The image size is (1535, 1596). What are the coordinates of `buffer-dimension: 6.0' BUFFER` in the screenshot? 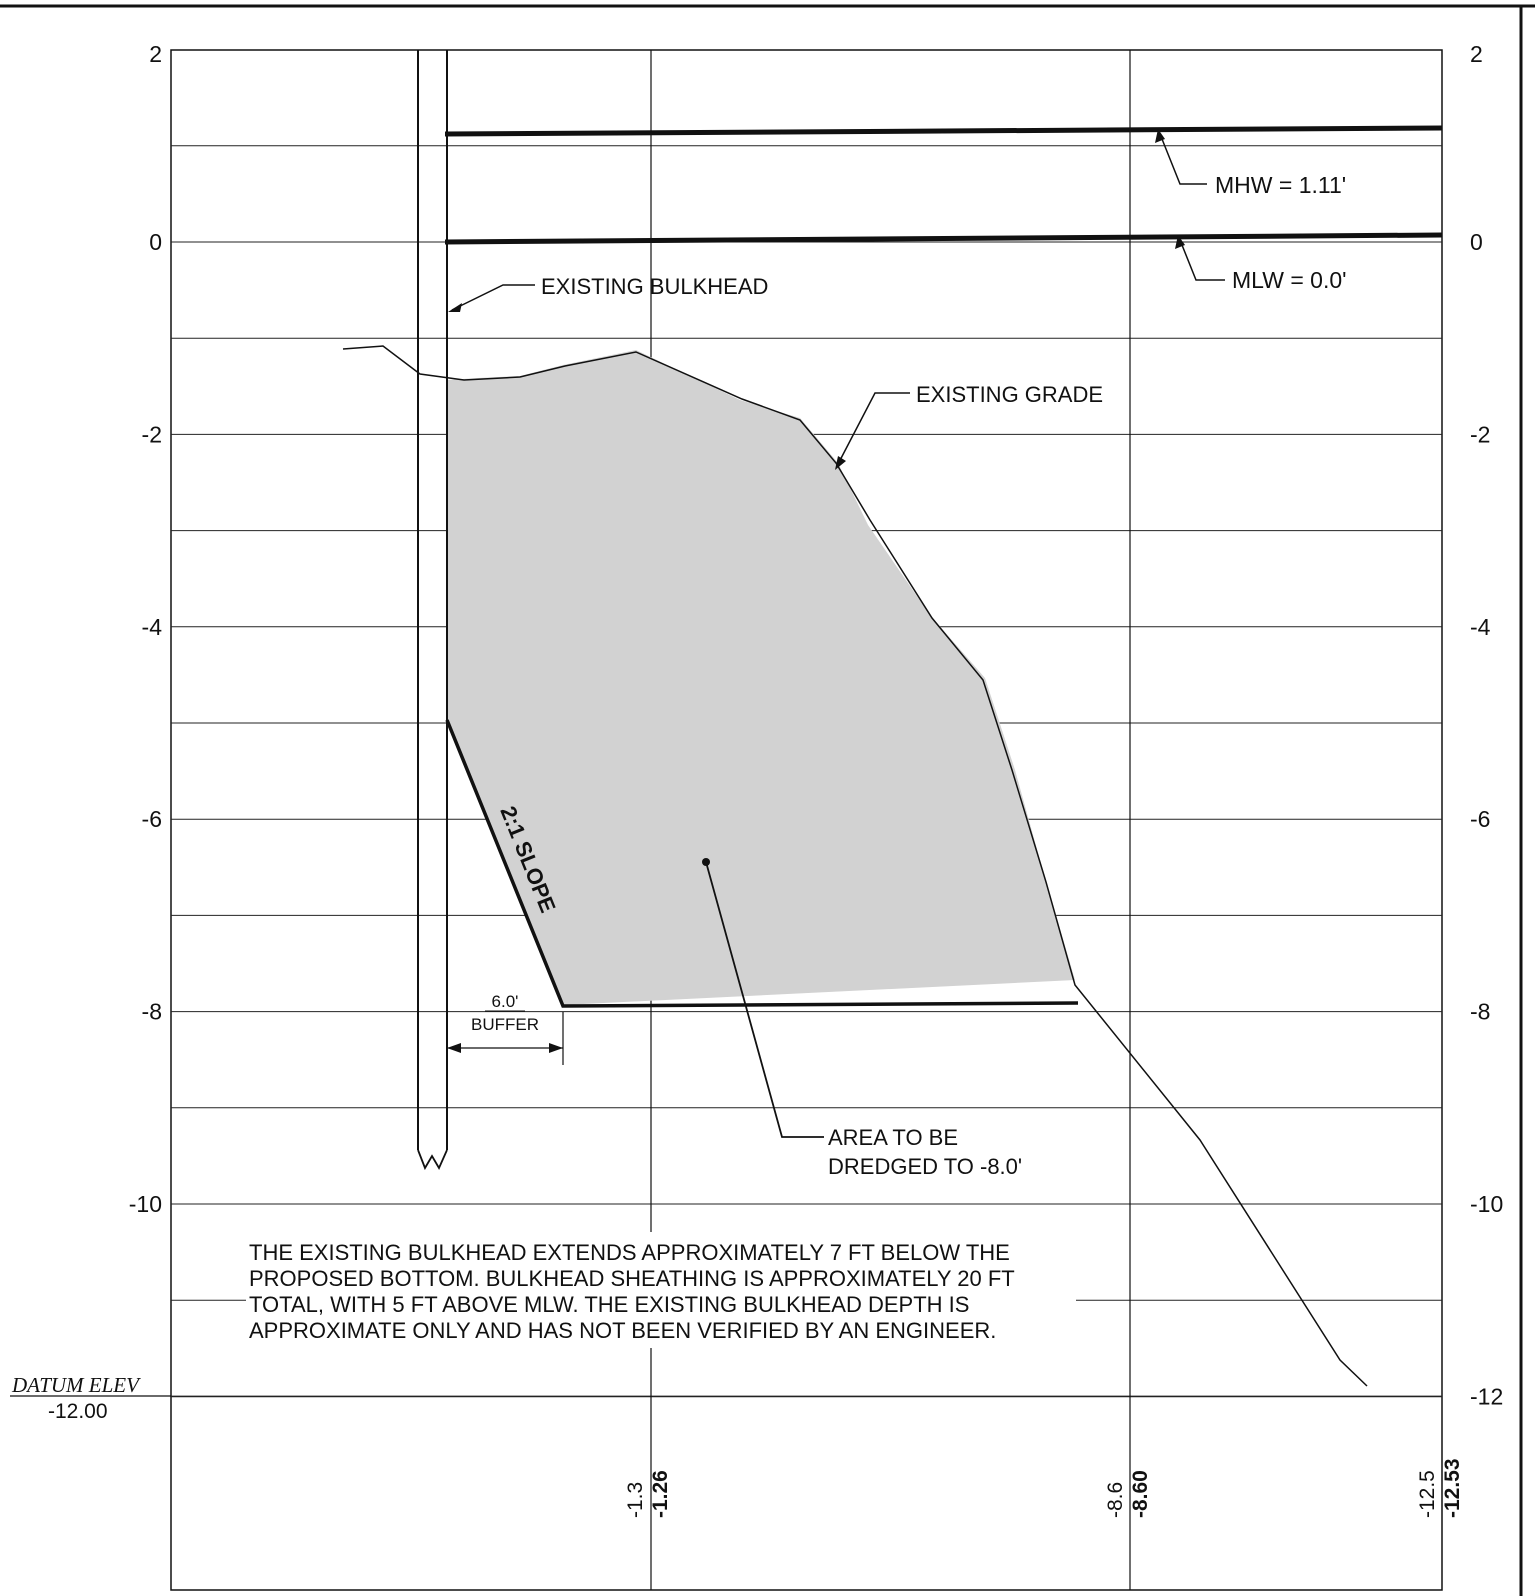 It's located at (505, 1028).